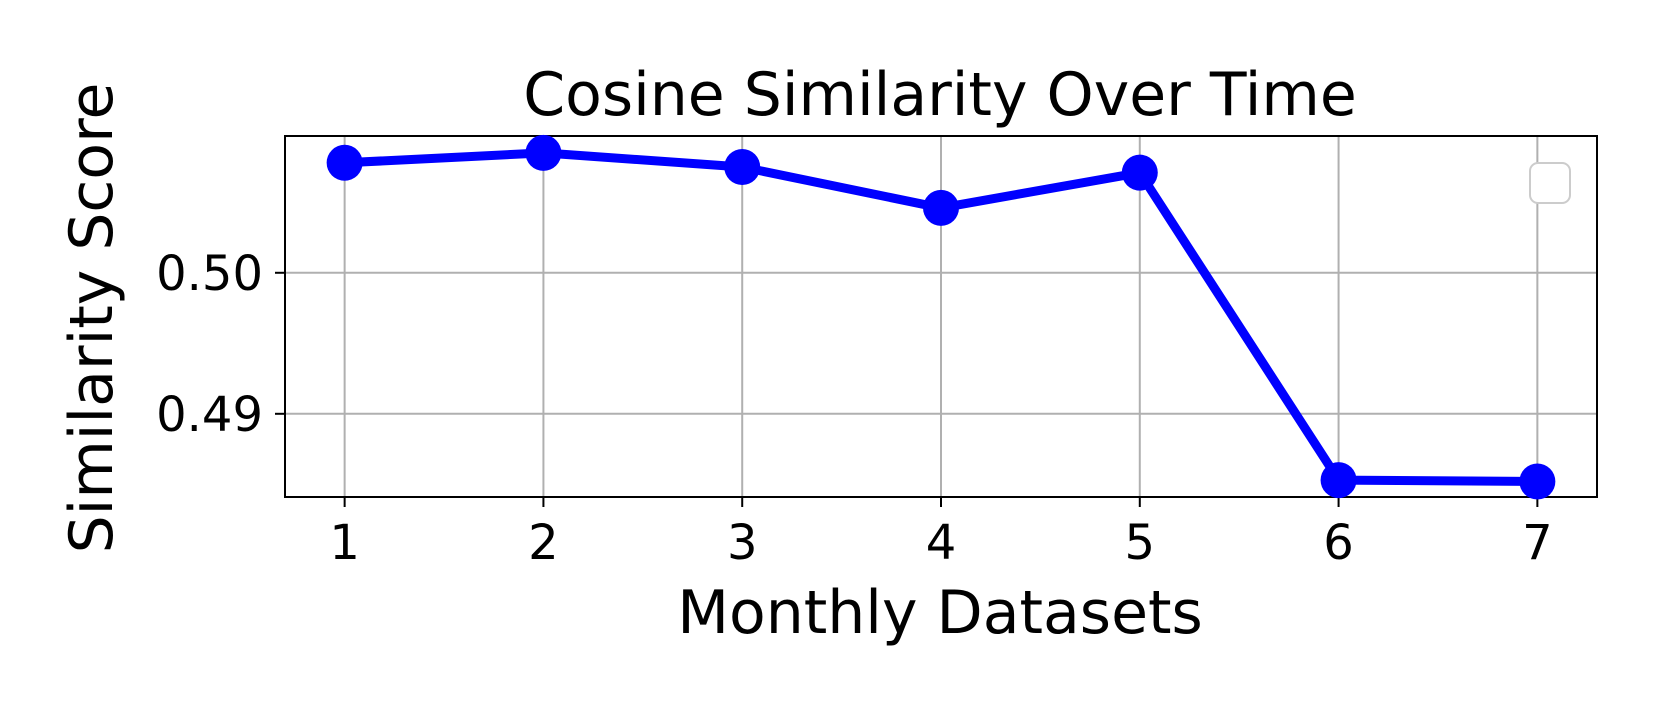 This screenshot has width=1661, height=712. I want to click on x-tick-label: 5, so click(1140, 543).